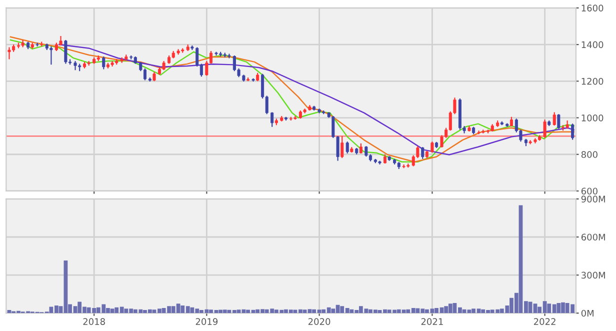 This screenshot has height=331, width=616. Describe the element at coordinates (593, 199) in the screenshot. I see `y-tick-label: 900M` at that location.